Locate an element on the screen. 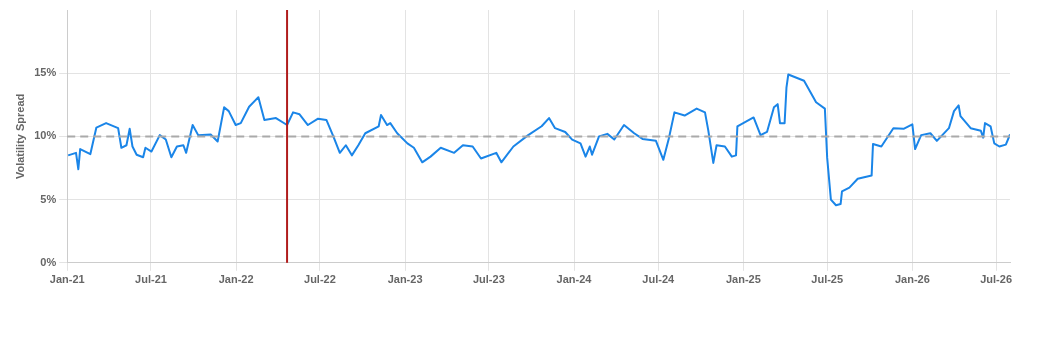 The width and height of the screenshot is (1050, 350). x-tick-label: Jan-24 is located at coordinates (574, 279).